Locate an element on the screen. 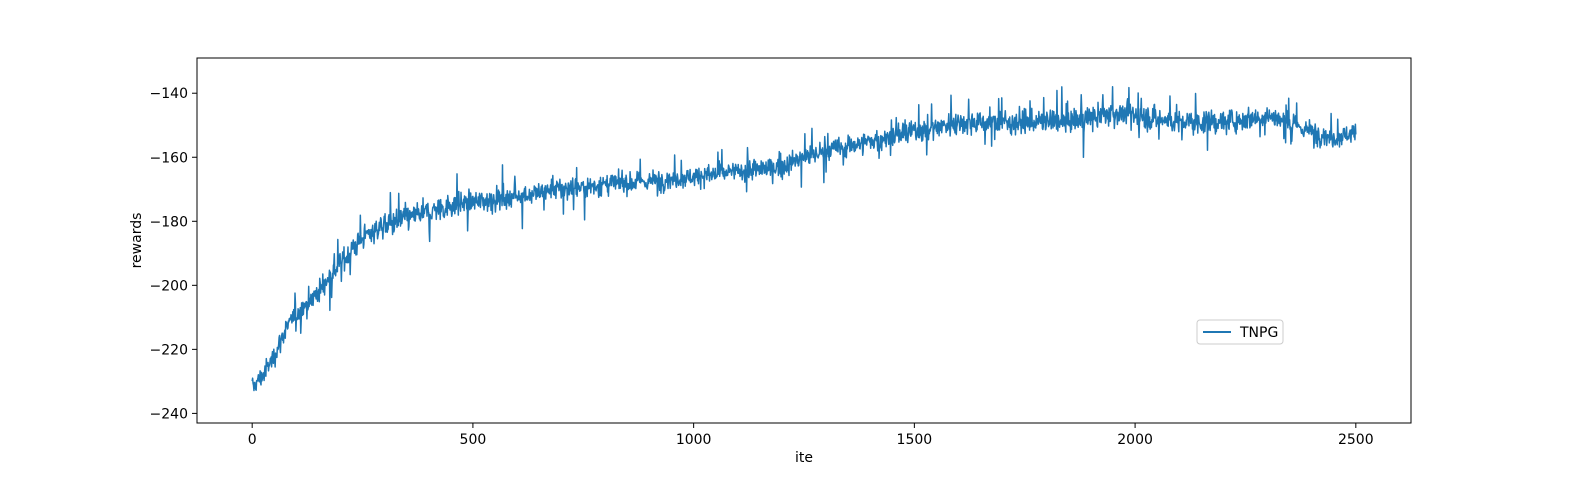  y-axis: −240 −220 −200 −180 −160 −140 is located at coordinates (173, 254).